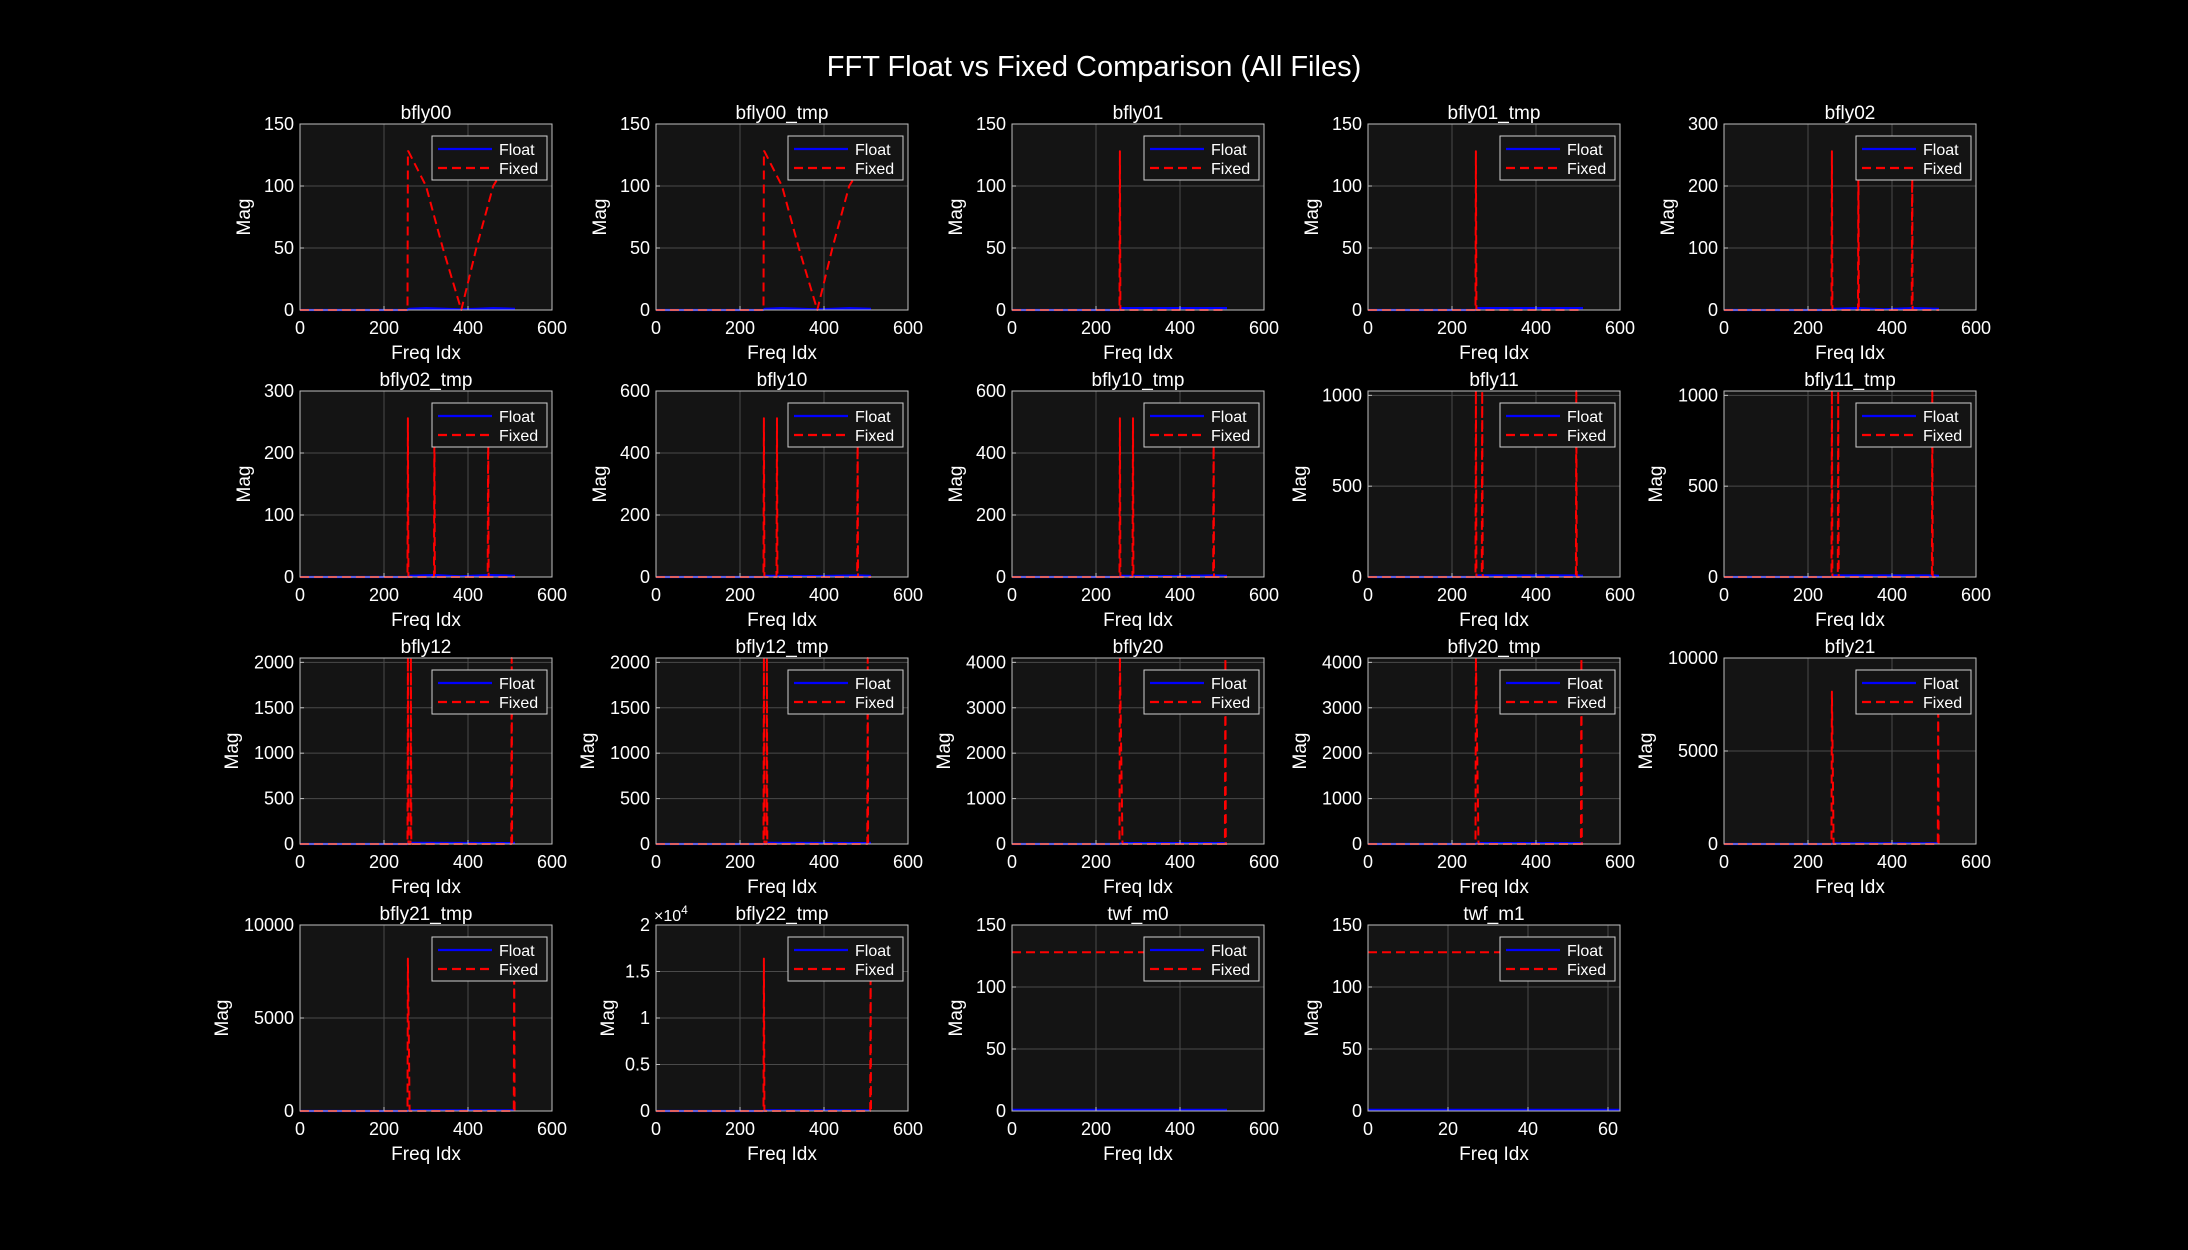 Image resolution: width=2188 pixels, height=1250 pixels. I want to click on subplot-title: bfly00_tmp, so click(782, 113).